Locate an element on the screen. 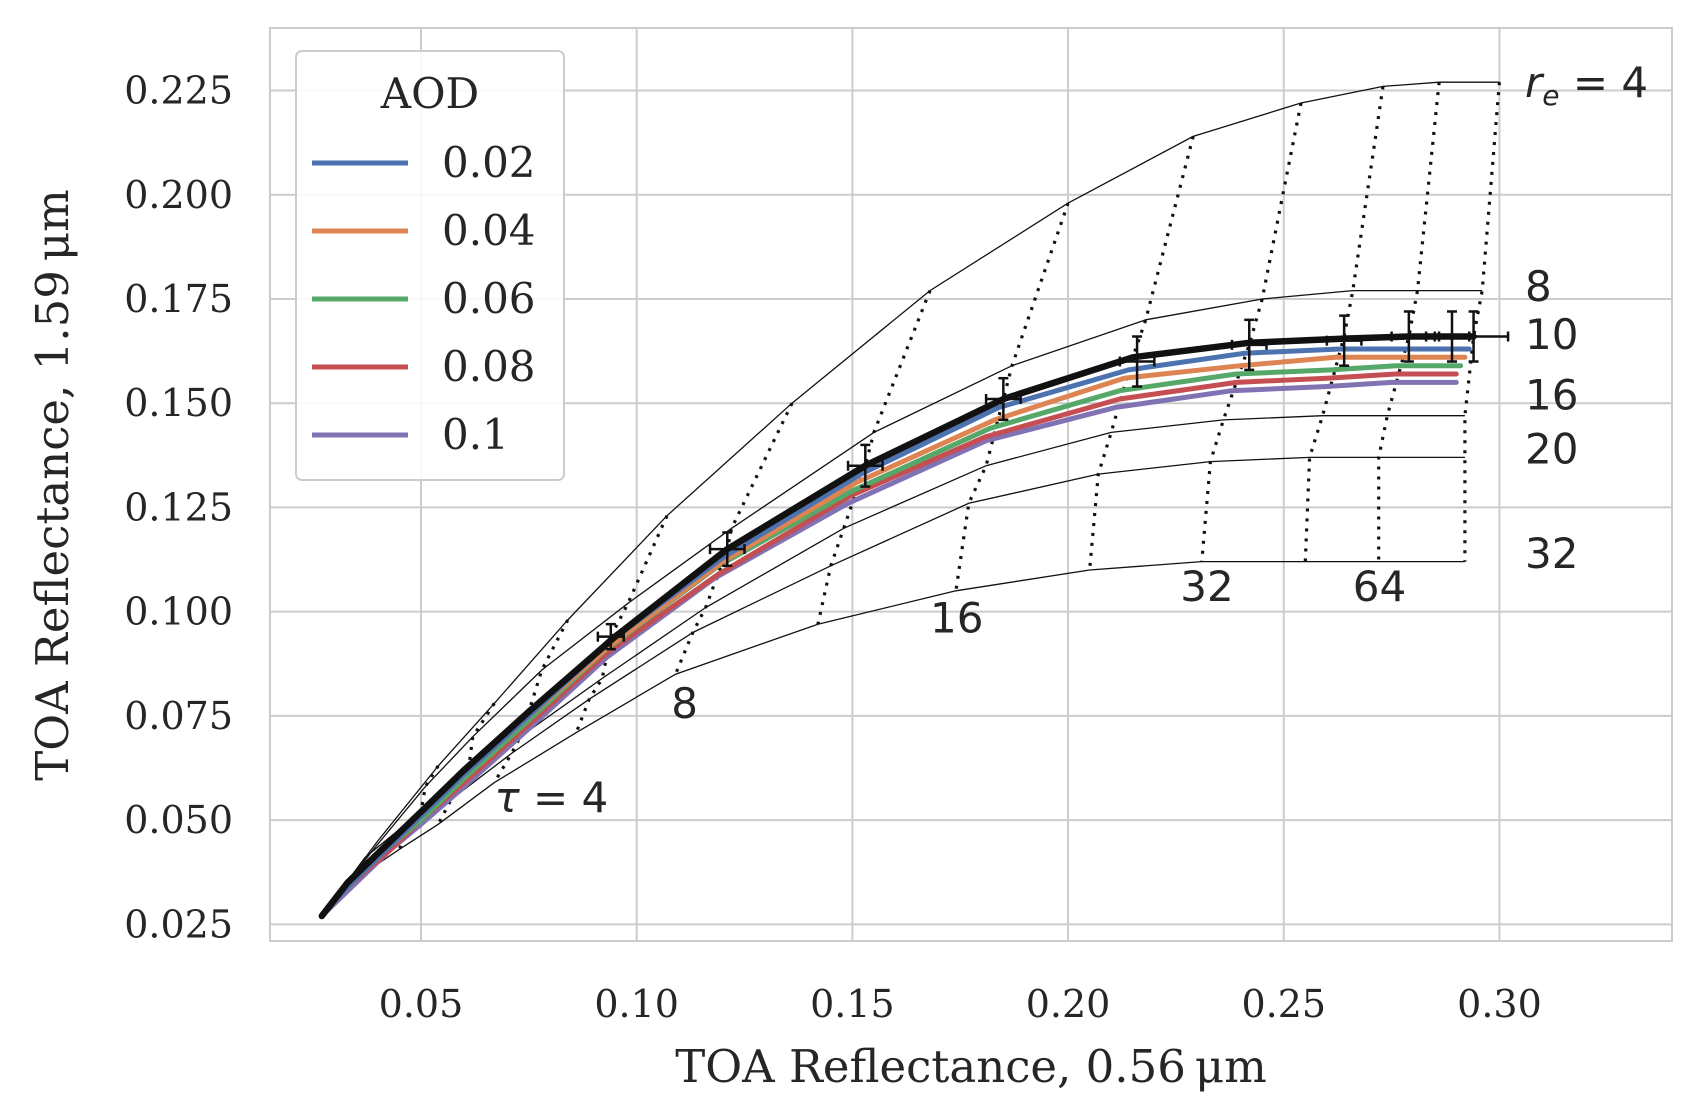  legend-label: 0.08 is located at coordinates (489, 366).